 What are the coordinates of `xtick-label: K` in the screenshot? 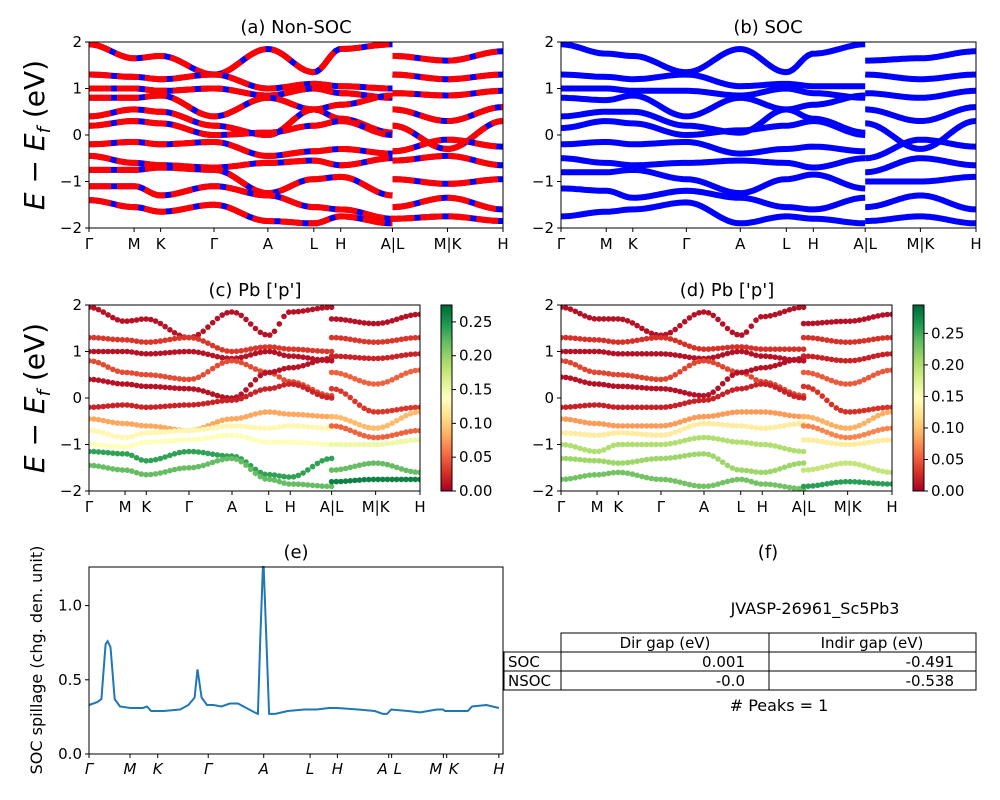 It's located at (158, 769).